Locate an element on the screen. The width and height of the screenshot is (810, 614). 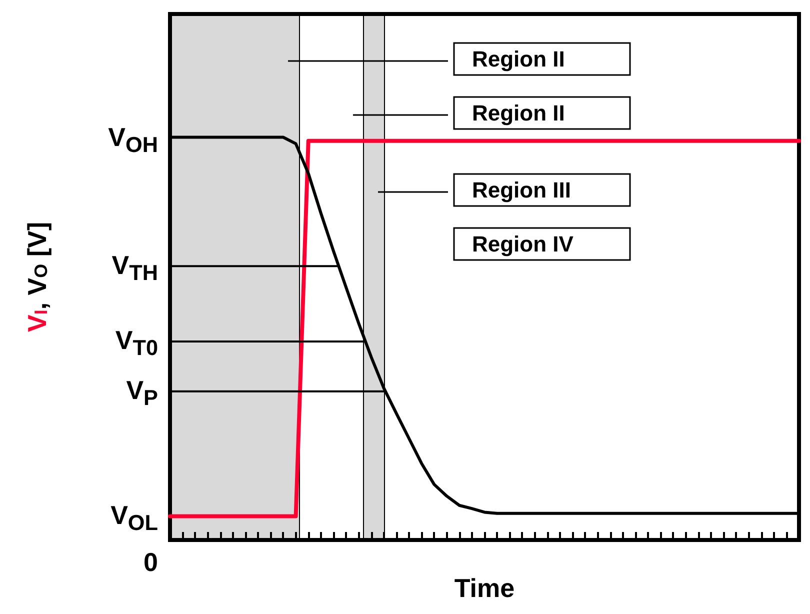
text: V$_{OL}$ is located at coordinates (134, 519).